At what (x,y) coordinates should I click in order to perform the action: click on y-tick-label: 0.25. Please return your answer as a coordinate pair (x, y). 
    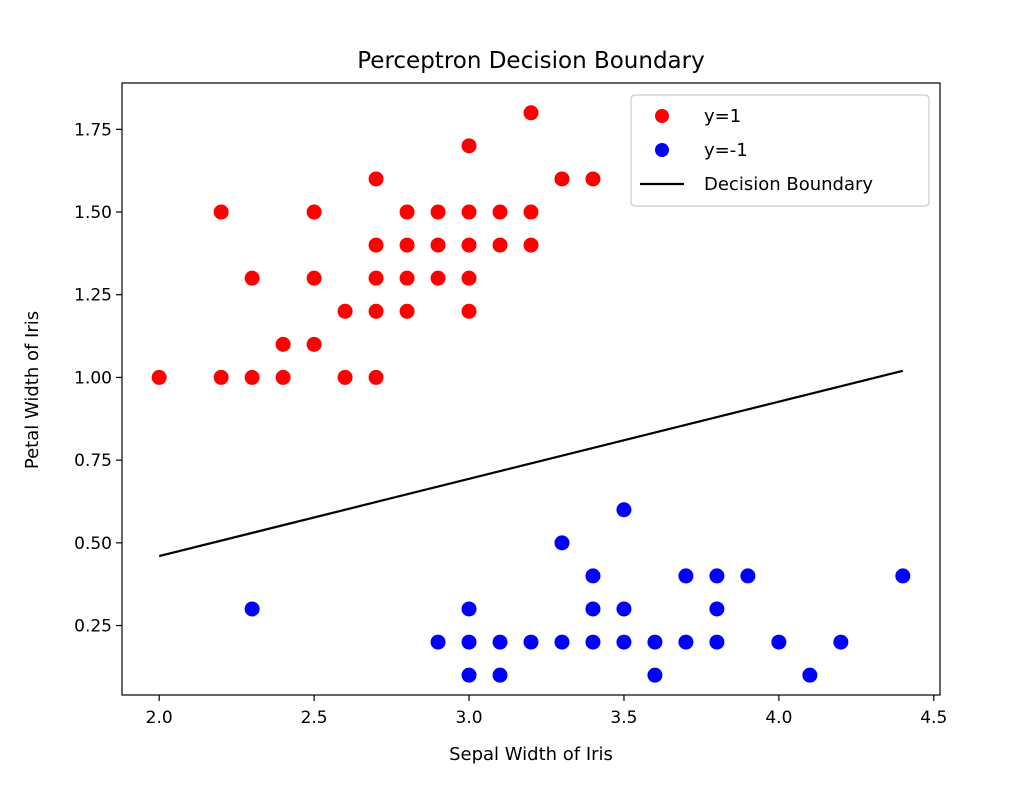
    Looking at the image, I should click on (93, 627).